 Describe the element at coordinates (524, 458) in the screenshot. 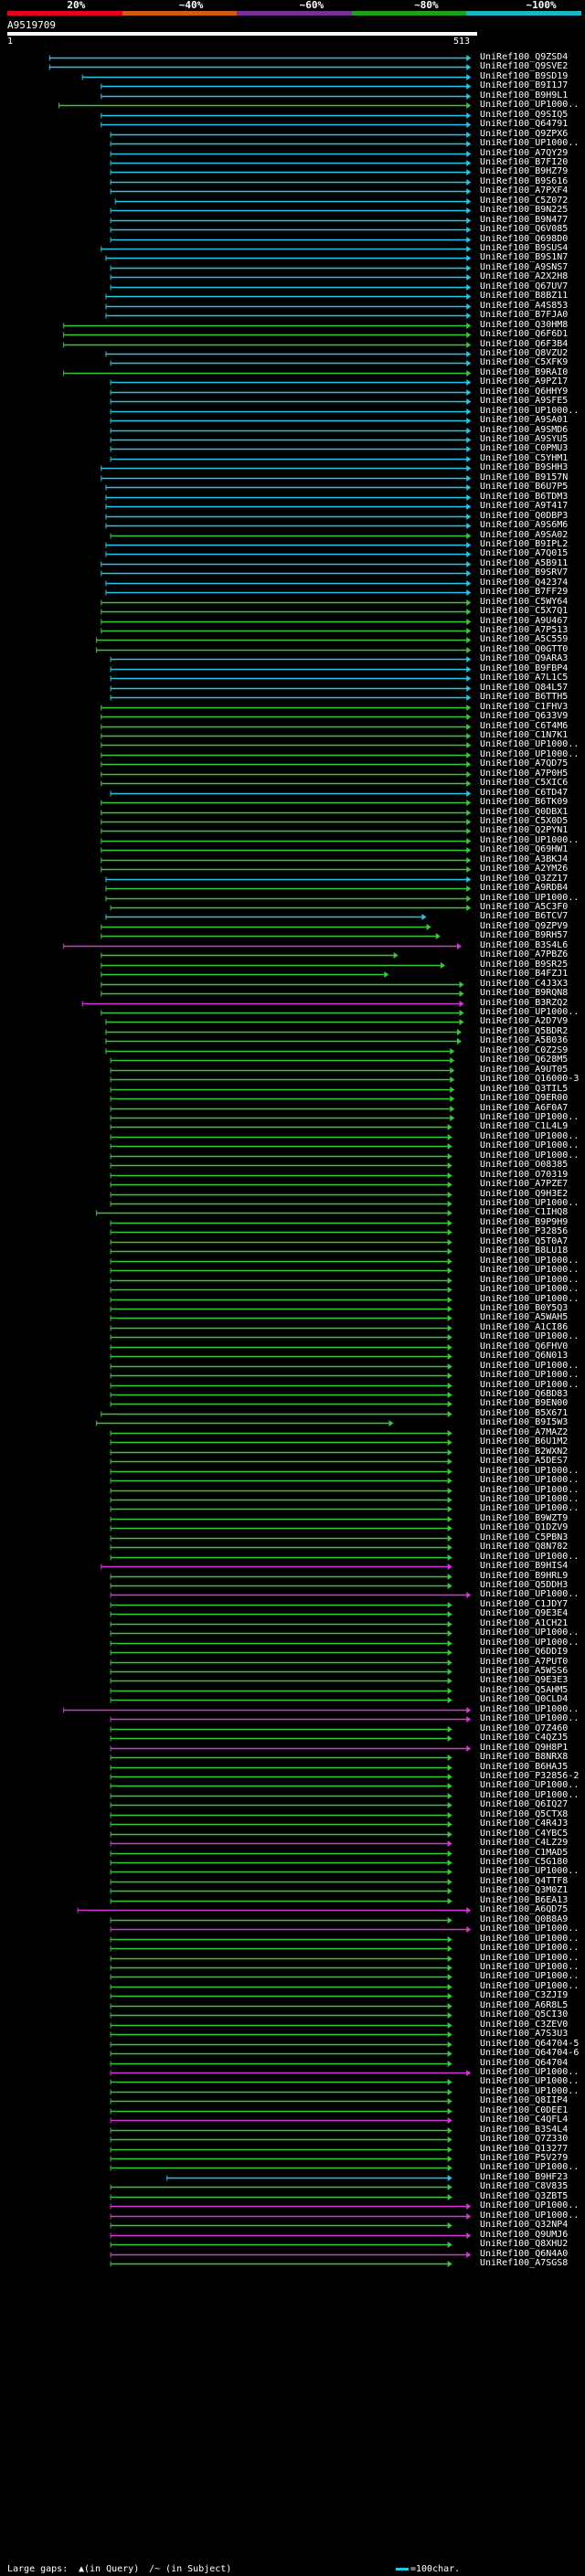

I see `hit-label: UniRef100_C5YHM1` at that location.